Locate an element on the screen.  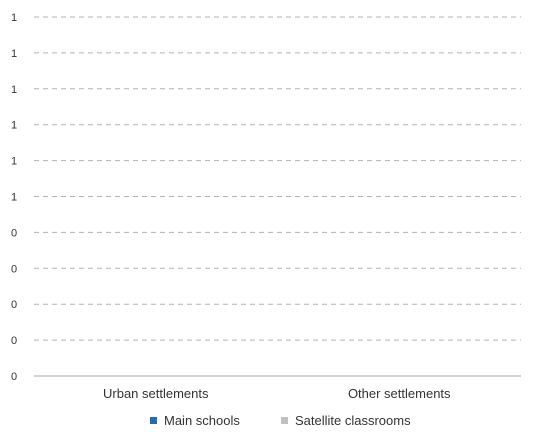
legend-label: Main schools is located at coordinates (202, 420).